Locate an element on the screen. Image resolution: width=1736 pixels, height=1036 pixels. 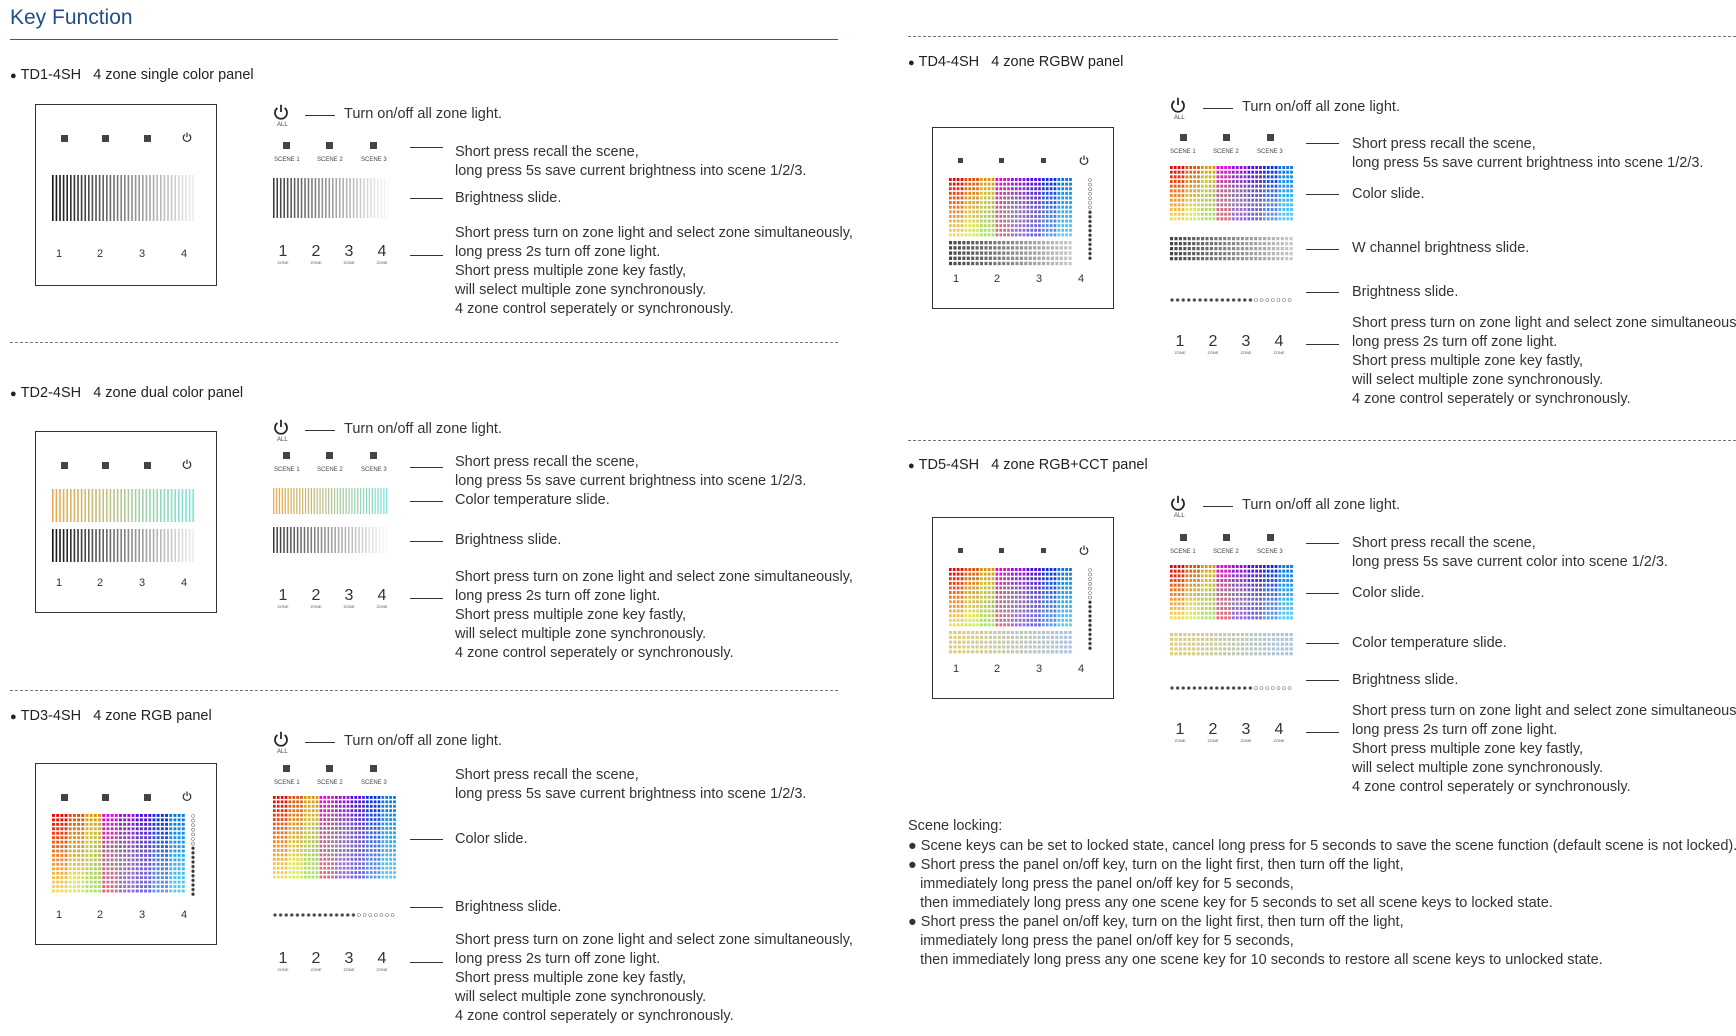
section-heading: ● TD2-4SH 4 zone dual color panel is located at coordinates (127, 393).